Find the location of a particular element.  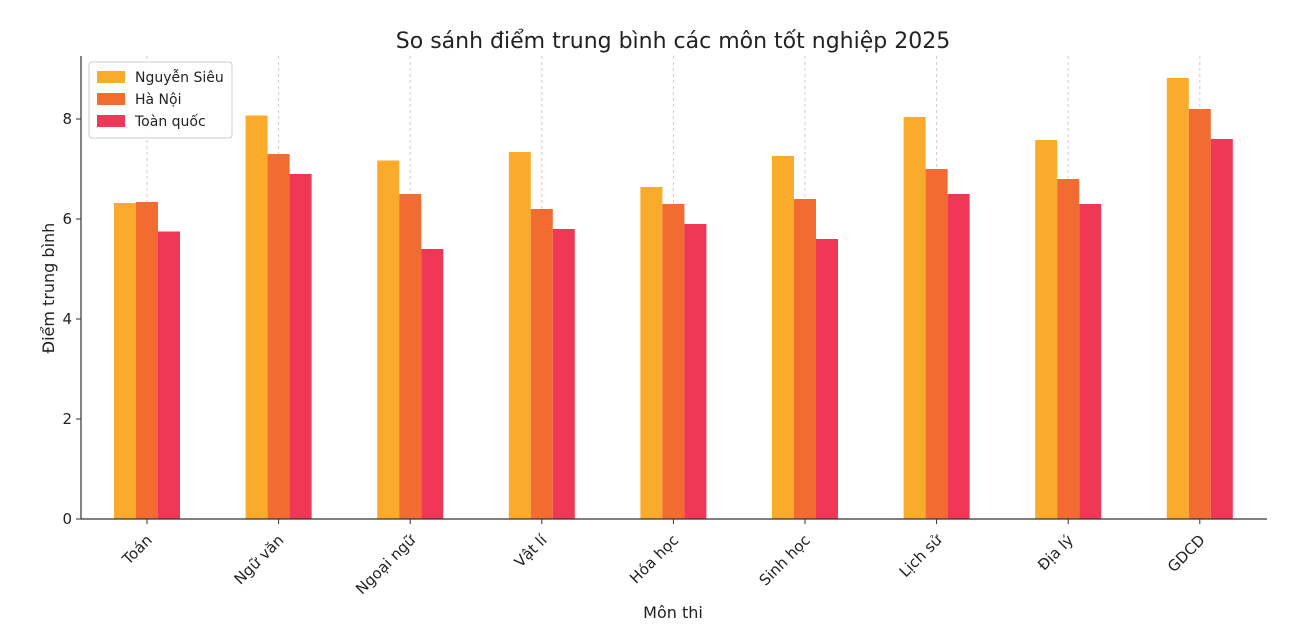

y-axis-label: Điểm trung bình is located at coordinates (48, 288).